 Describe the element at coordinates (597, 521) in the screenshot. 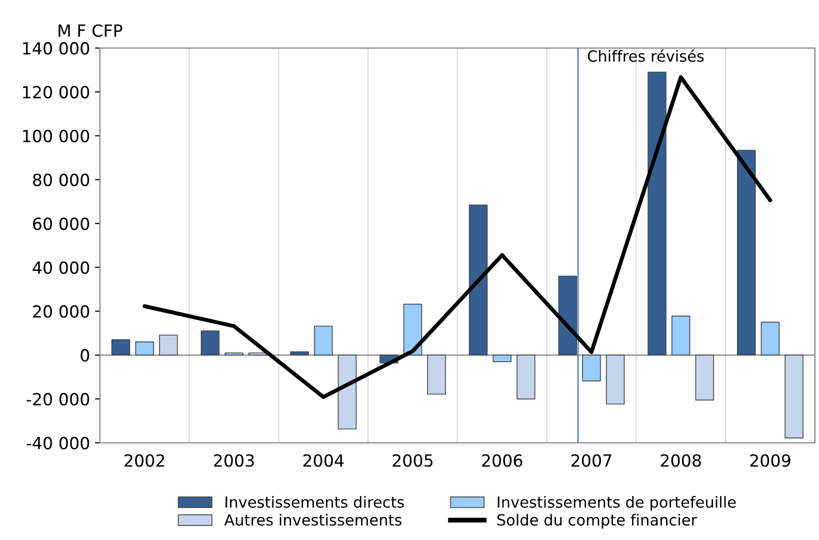

I see `legend-label: Solde du compte financier` at that location.